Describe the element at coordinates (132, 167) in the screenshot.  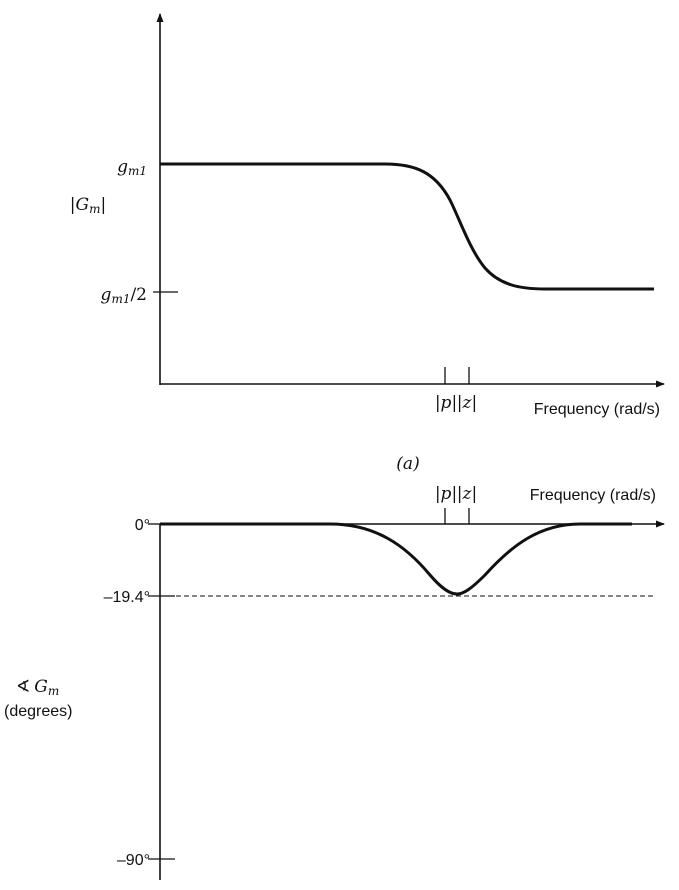
I see `tick-label-gm1: gm1` at that location.